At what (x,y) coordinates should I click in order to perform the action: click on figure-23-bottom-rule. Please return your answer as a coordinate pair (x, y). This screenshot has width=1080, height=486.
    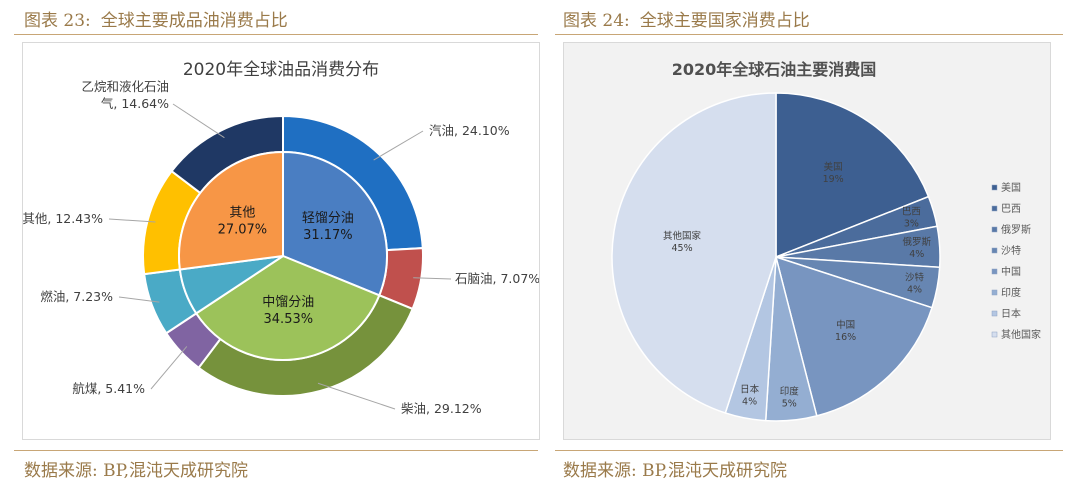
    Looking at the image, I should click on (276, 450).